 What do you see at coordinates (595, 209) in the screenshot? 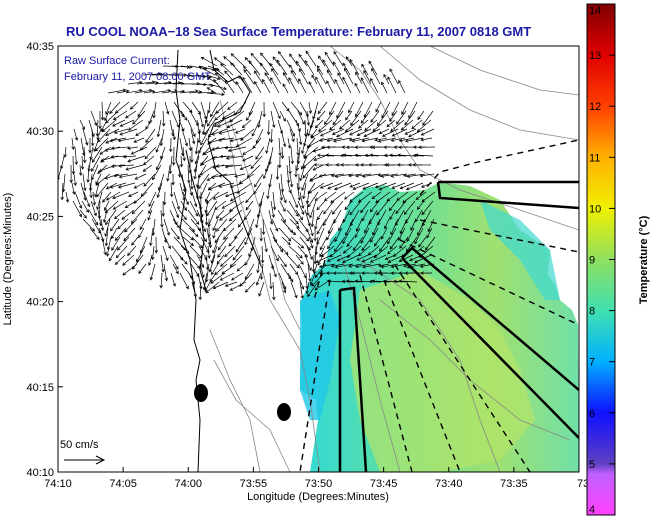
I see `colorbar-tick-label: 10` at bounding box center [595, 209].